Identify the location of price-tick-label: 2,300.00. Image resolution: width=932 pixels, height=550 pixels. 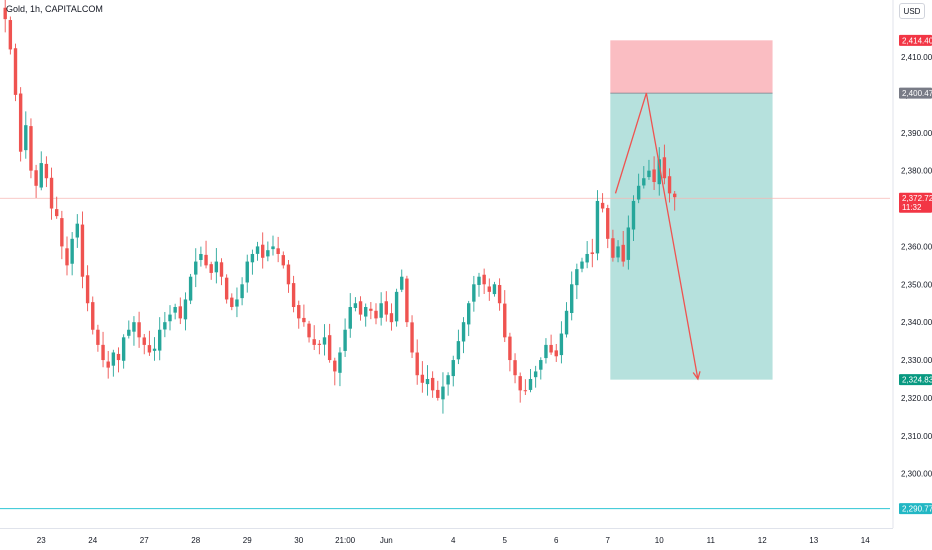
(916, 474).